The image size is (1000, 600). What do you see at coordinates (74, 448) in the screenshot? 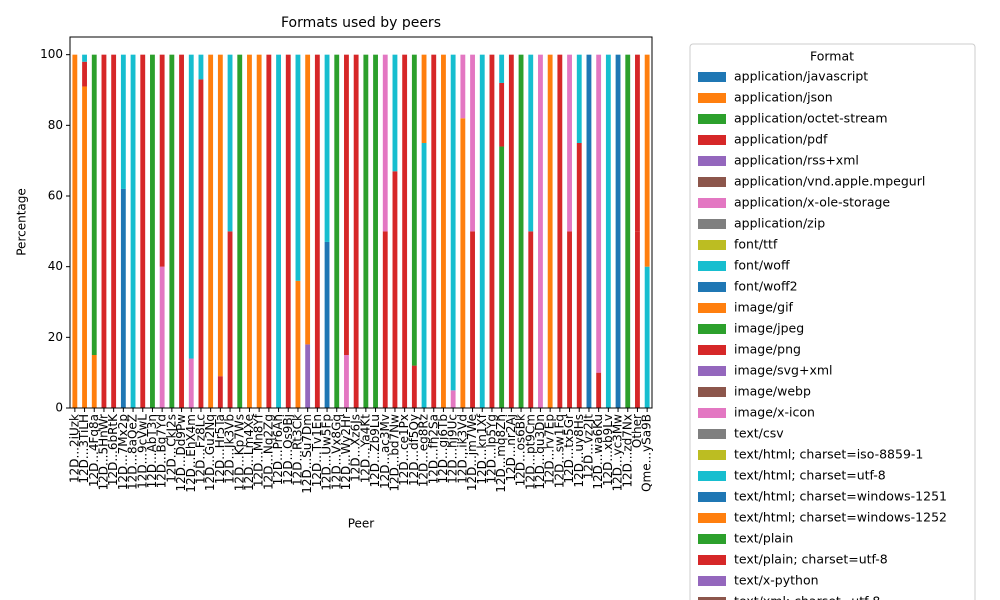
I see `x-tick-label: 12D...2iUzk` at bounding box center [74, 448].